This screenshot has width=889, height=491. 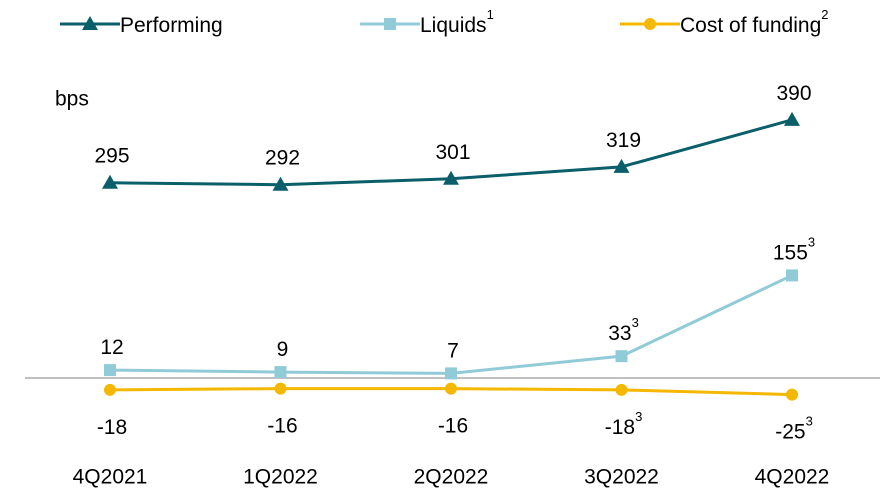 I want to click on data-label-text: 390, so click(x=793, y=92).